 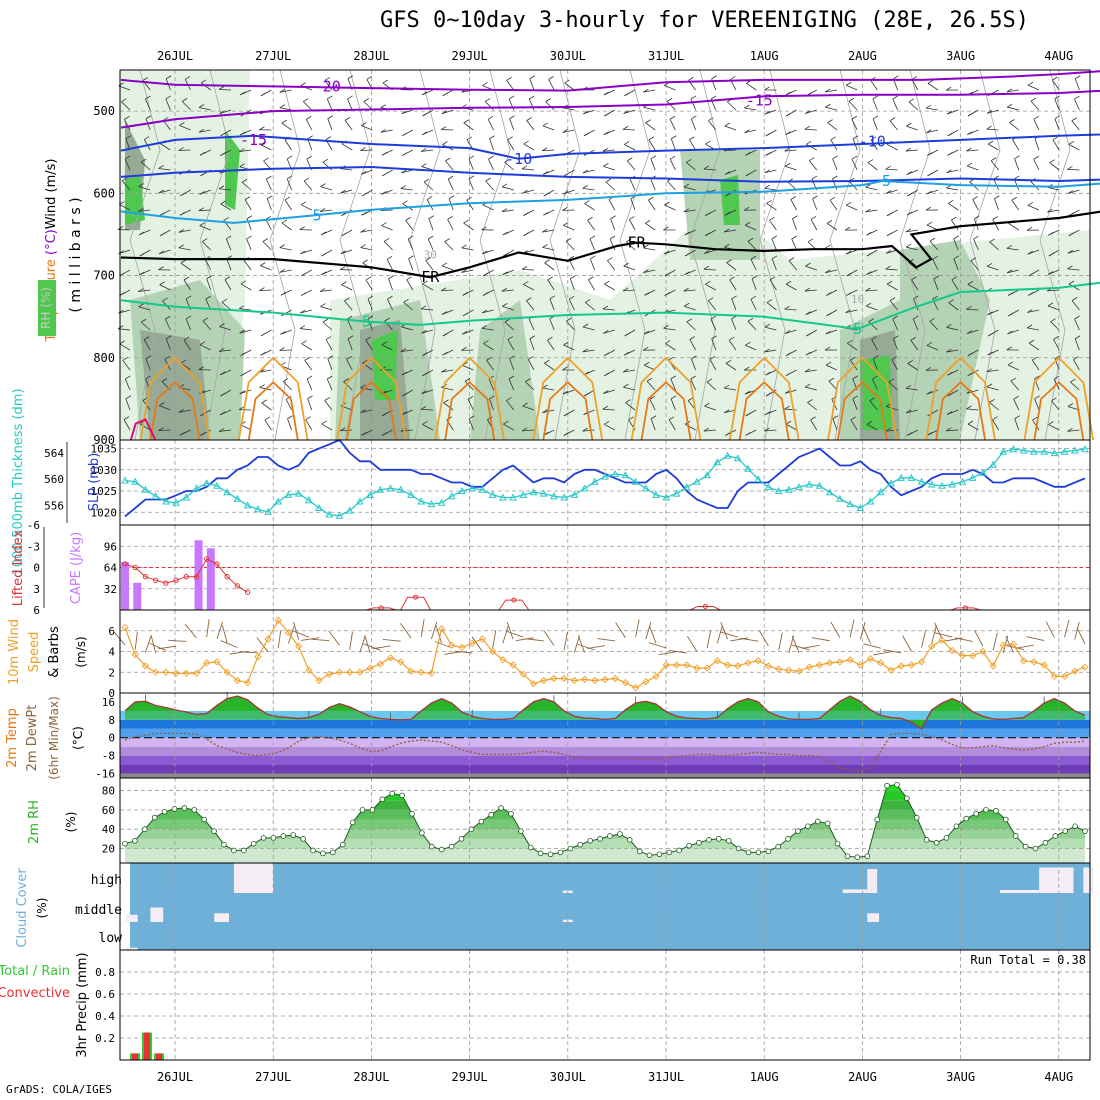 What do you see at coordinates (862, 1077) in the screenshot?
I see `bottom-day-label: 2AUG` at bounding box center [862, 1077].